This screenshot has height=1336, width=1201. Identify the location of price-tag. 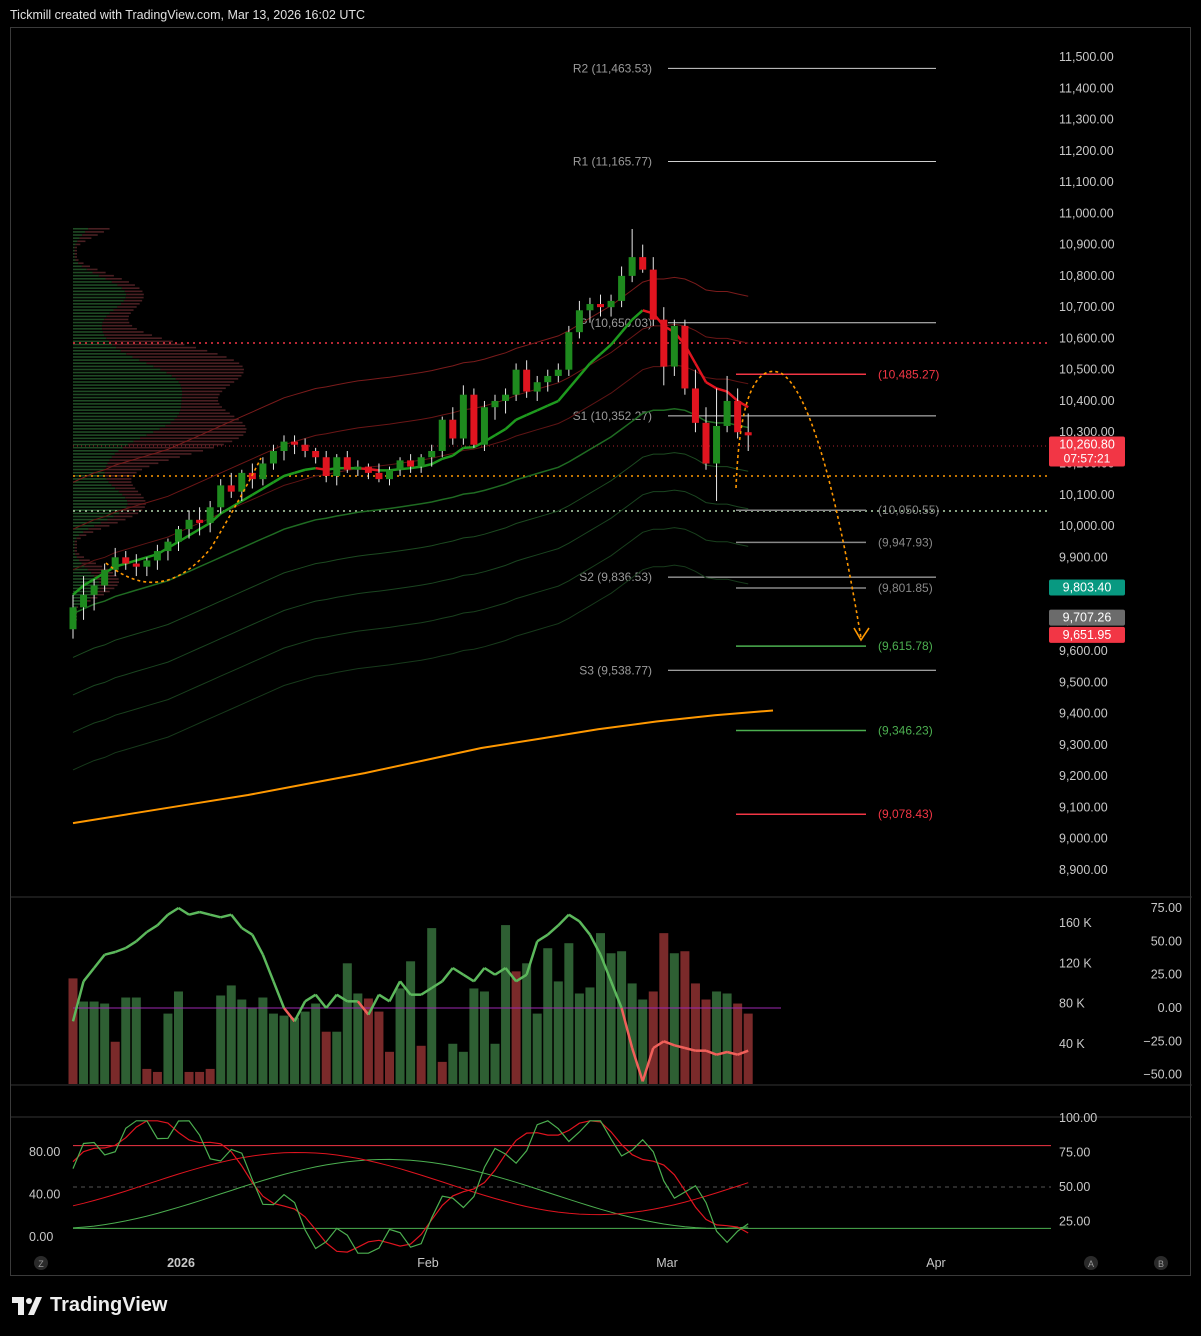
(1087, 587).